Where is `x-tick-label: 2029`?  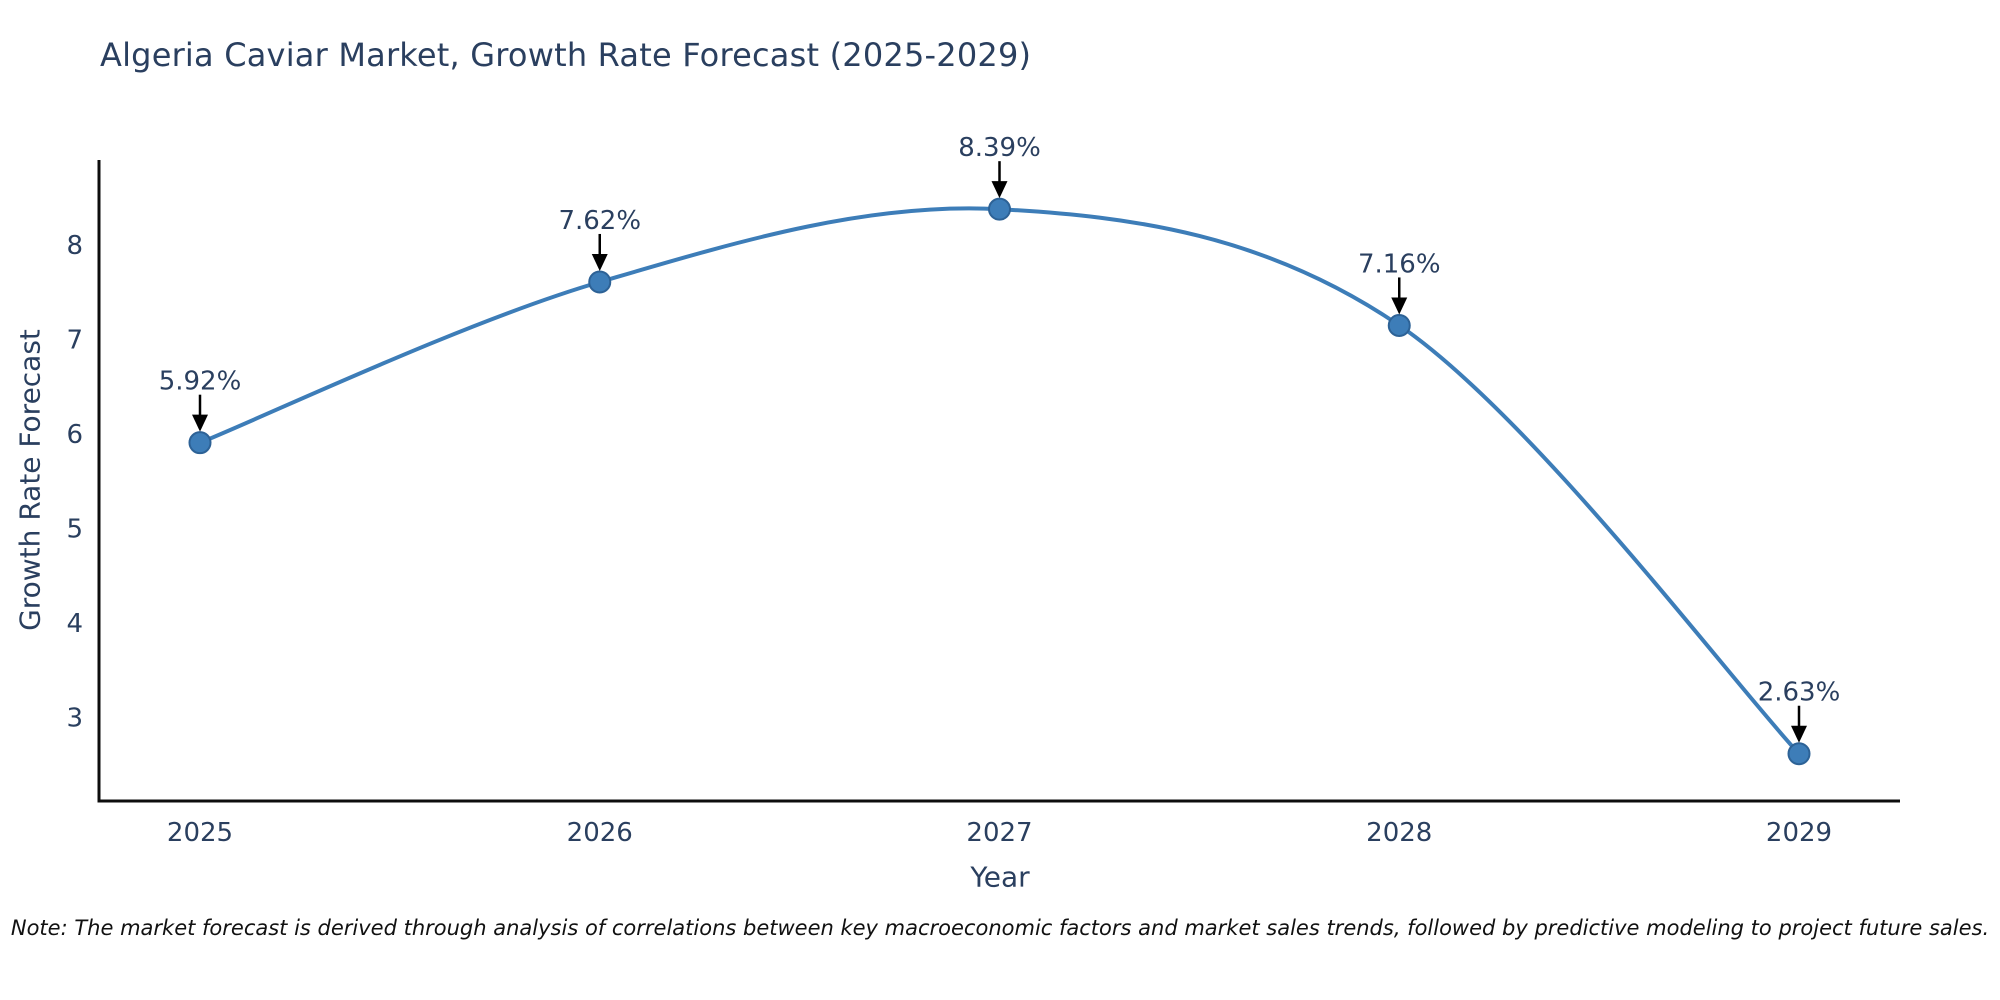
x-tick-label: 2029 is located at coordinates (1799, 833).